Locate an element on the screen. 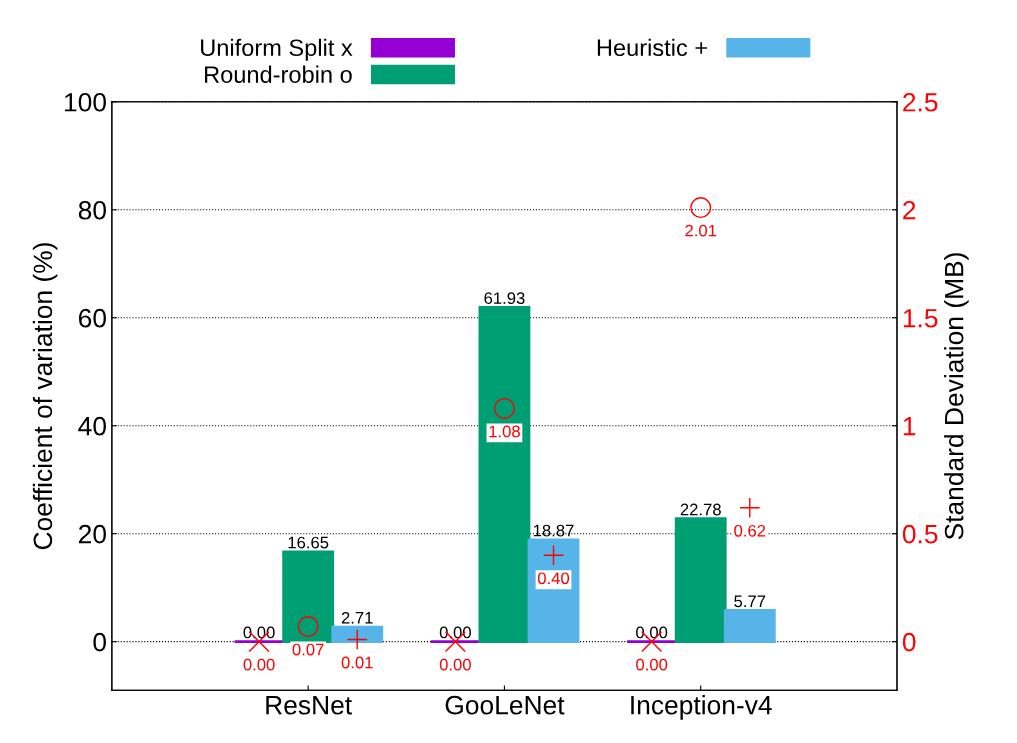 The width and height of the screenshot is (1017, 743). data-label: 0.62 is located at coordinates (750, 530).